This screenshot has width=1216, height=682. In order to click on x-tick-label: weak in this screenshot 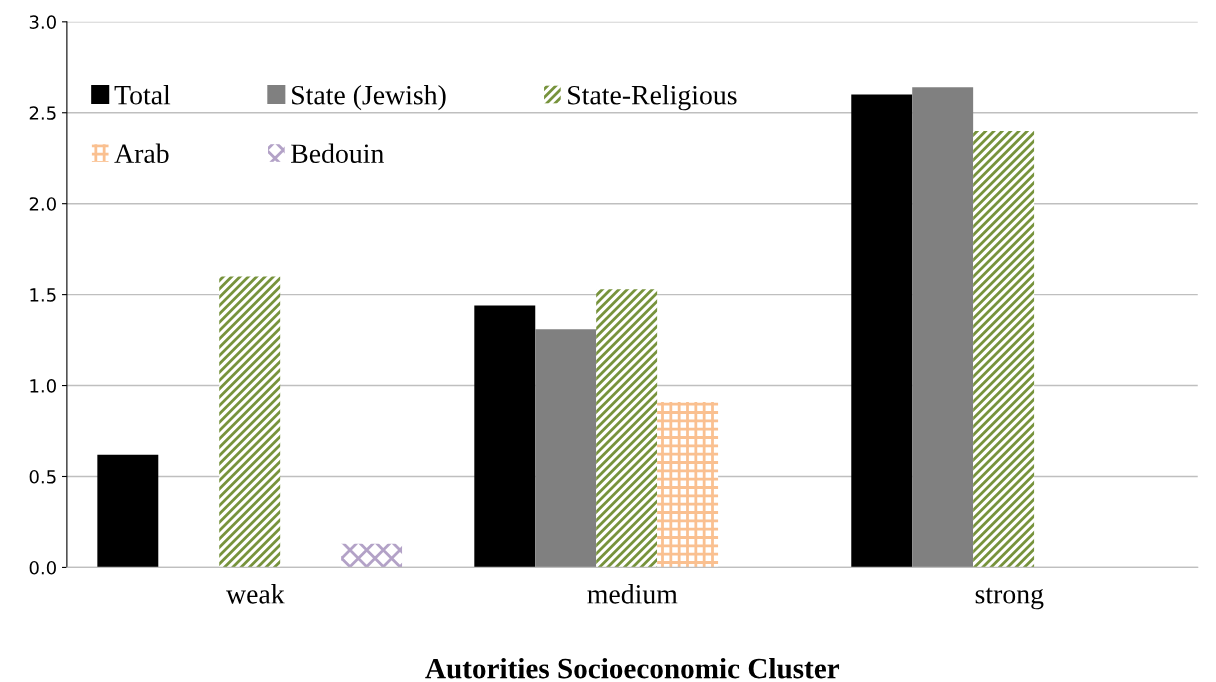, I will do `click(255, 594)`.